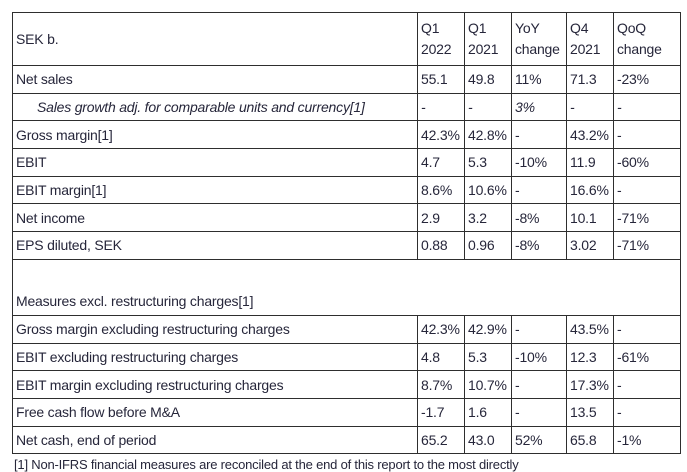  Describe the element at coordinates (647, 162) in the screenshot. I see `value-cell: -60%` at that location.